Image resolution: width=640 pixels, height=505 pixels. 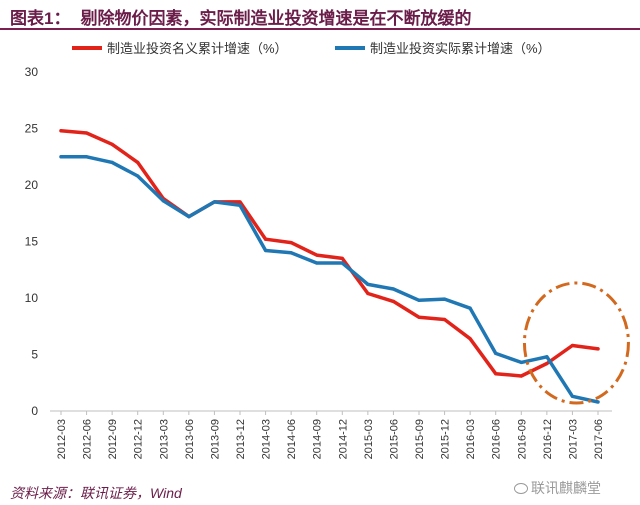 I want to click on x-tick-label: 2013-12, so click(x=241, y=439).